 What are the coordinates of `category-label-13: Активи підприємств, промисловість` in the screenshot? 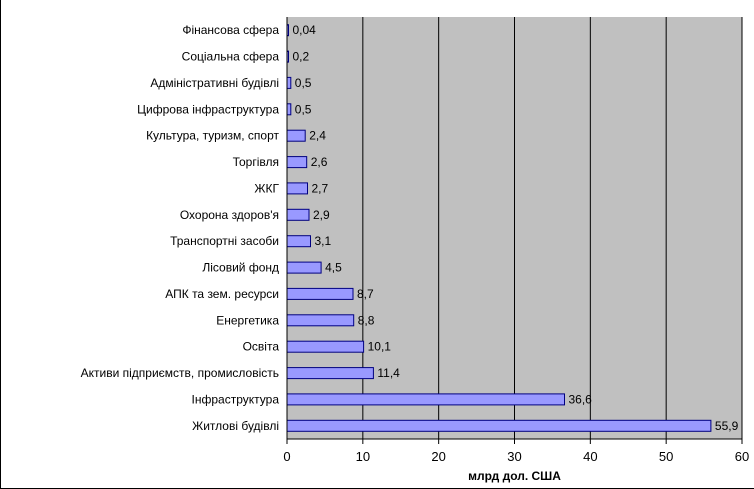 It's located at (180, 373).